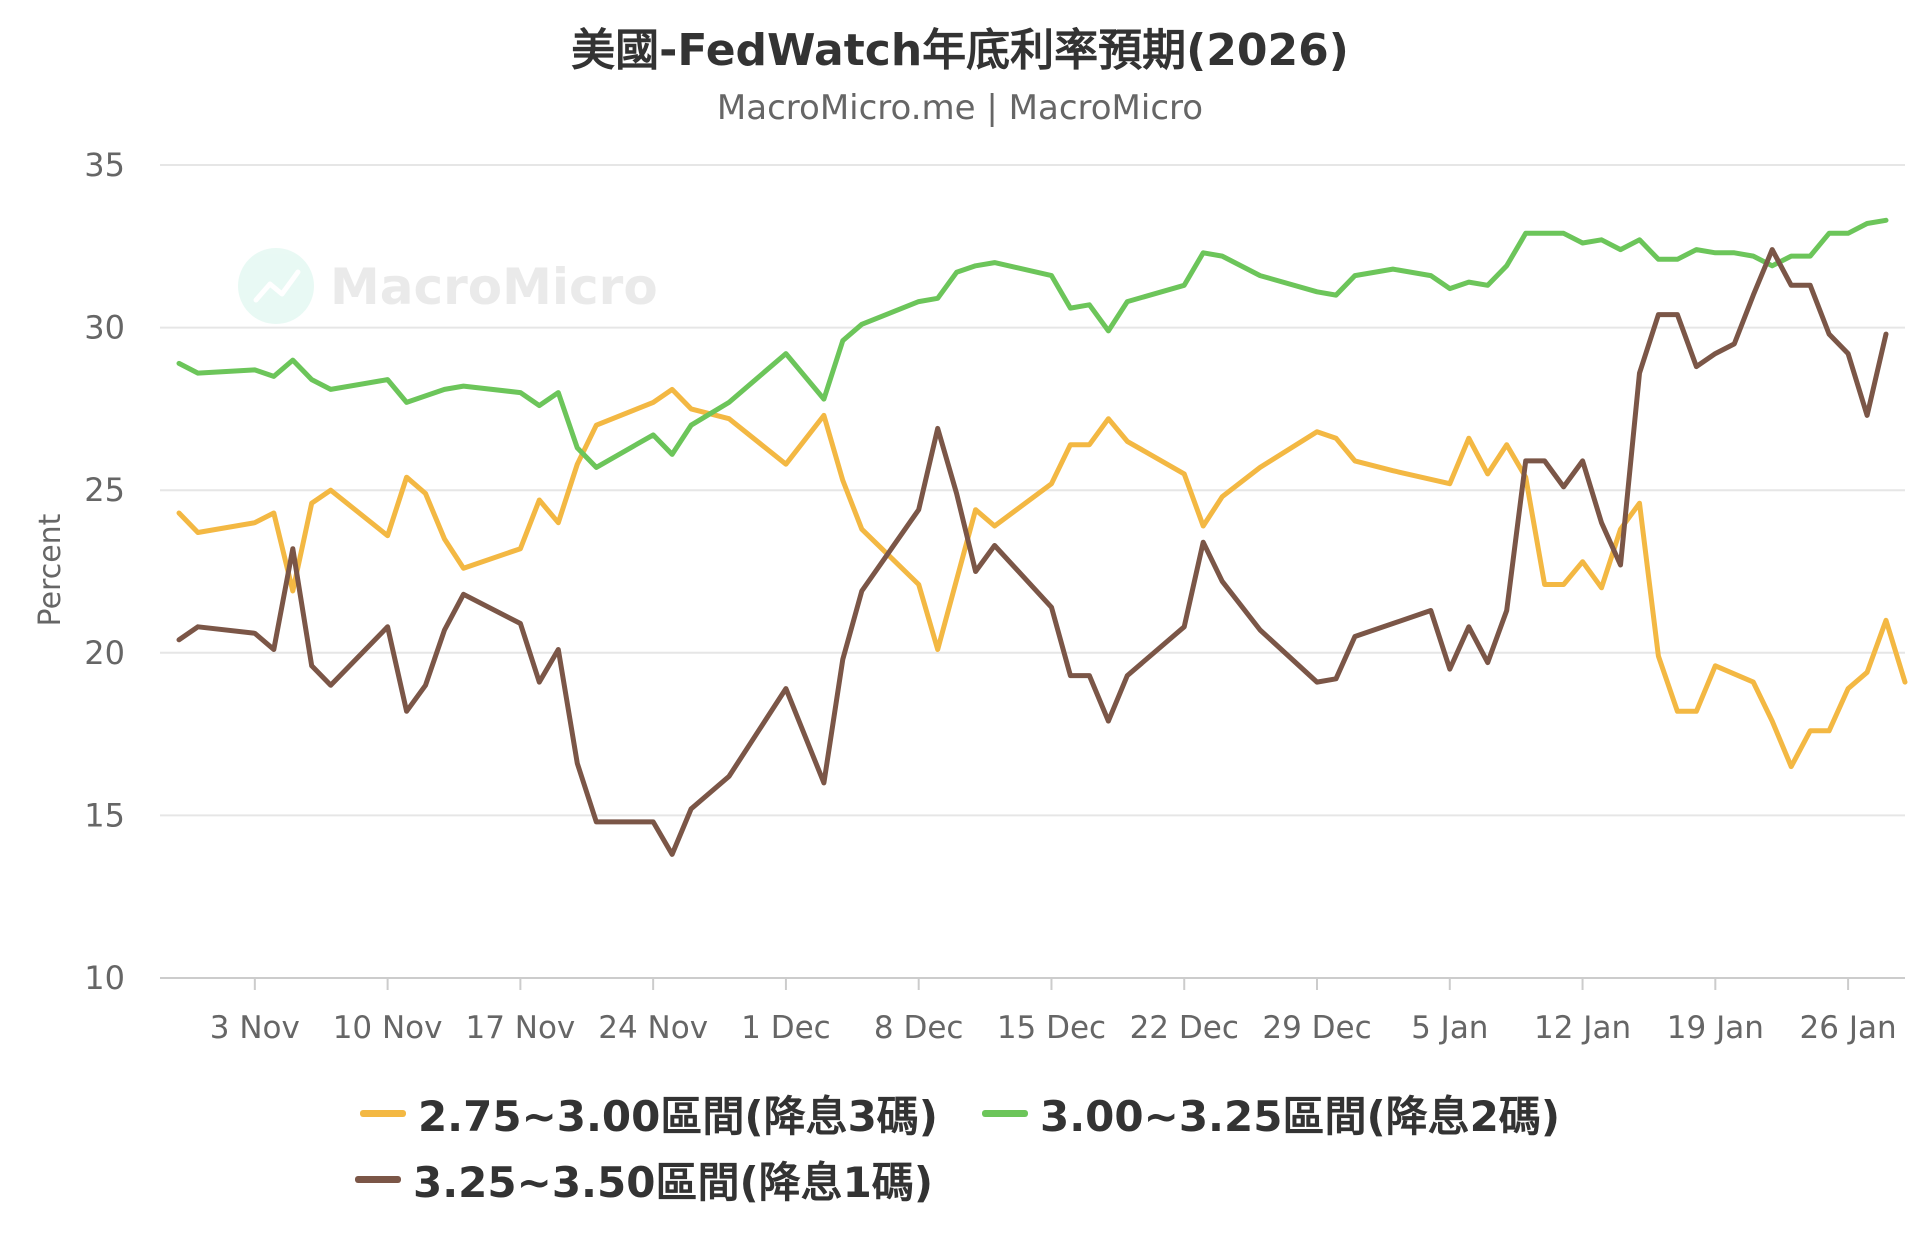 The height and width of the screenshot is (1250, 1920). Describe the element at coordinates (919, 1028) in the screenshot. I see `x-tick-label: 8 Dec` at that location.